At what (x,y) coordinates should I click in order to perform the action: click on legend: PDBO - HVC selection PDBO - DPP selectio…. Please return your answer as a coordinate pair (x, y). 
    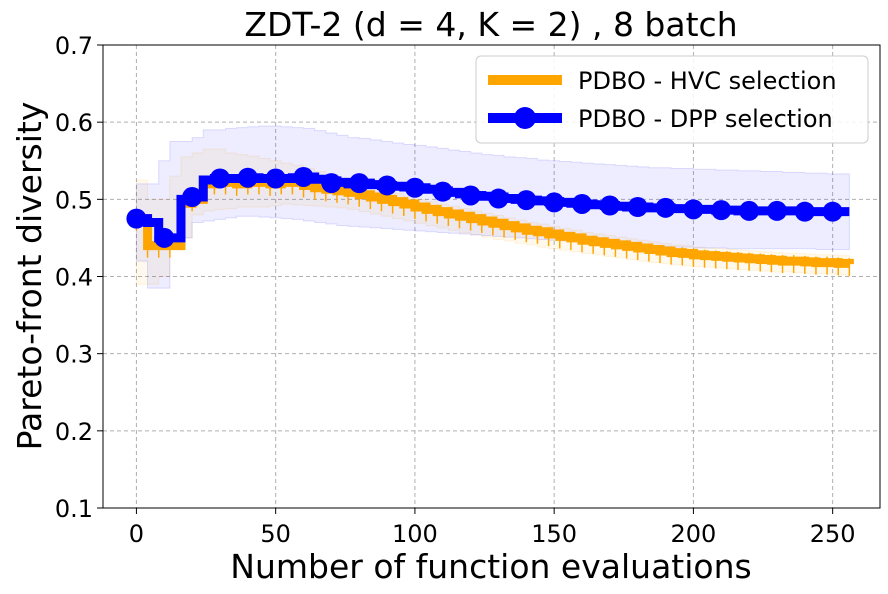
    Looking at the image, I should click on (672, 99).